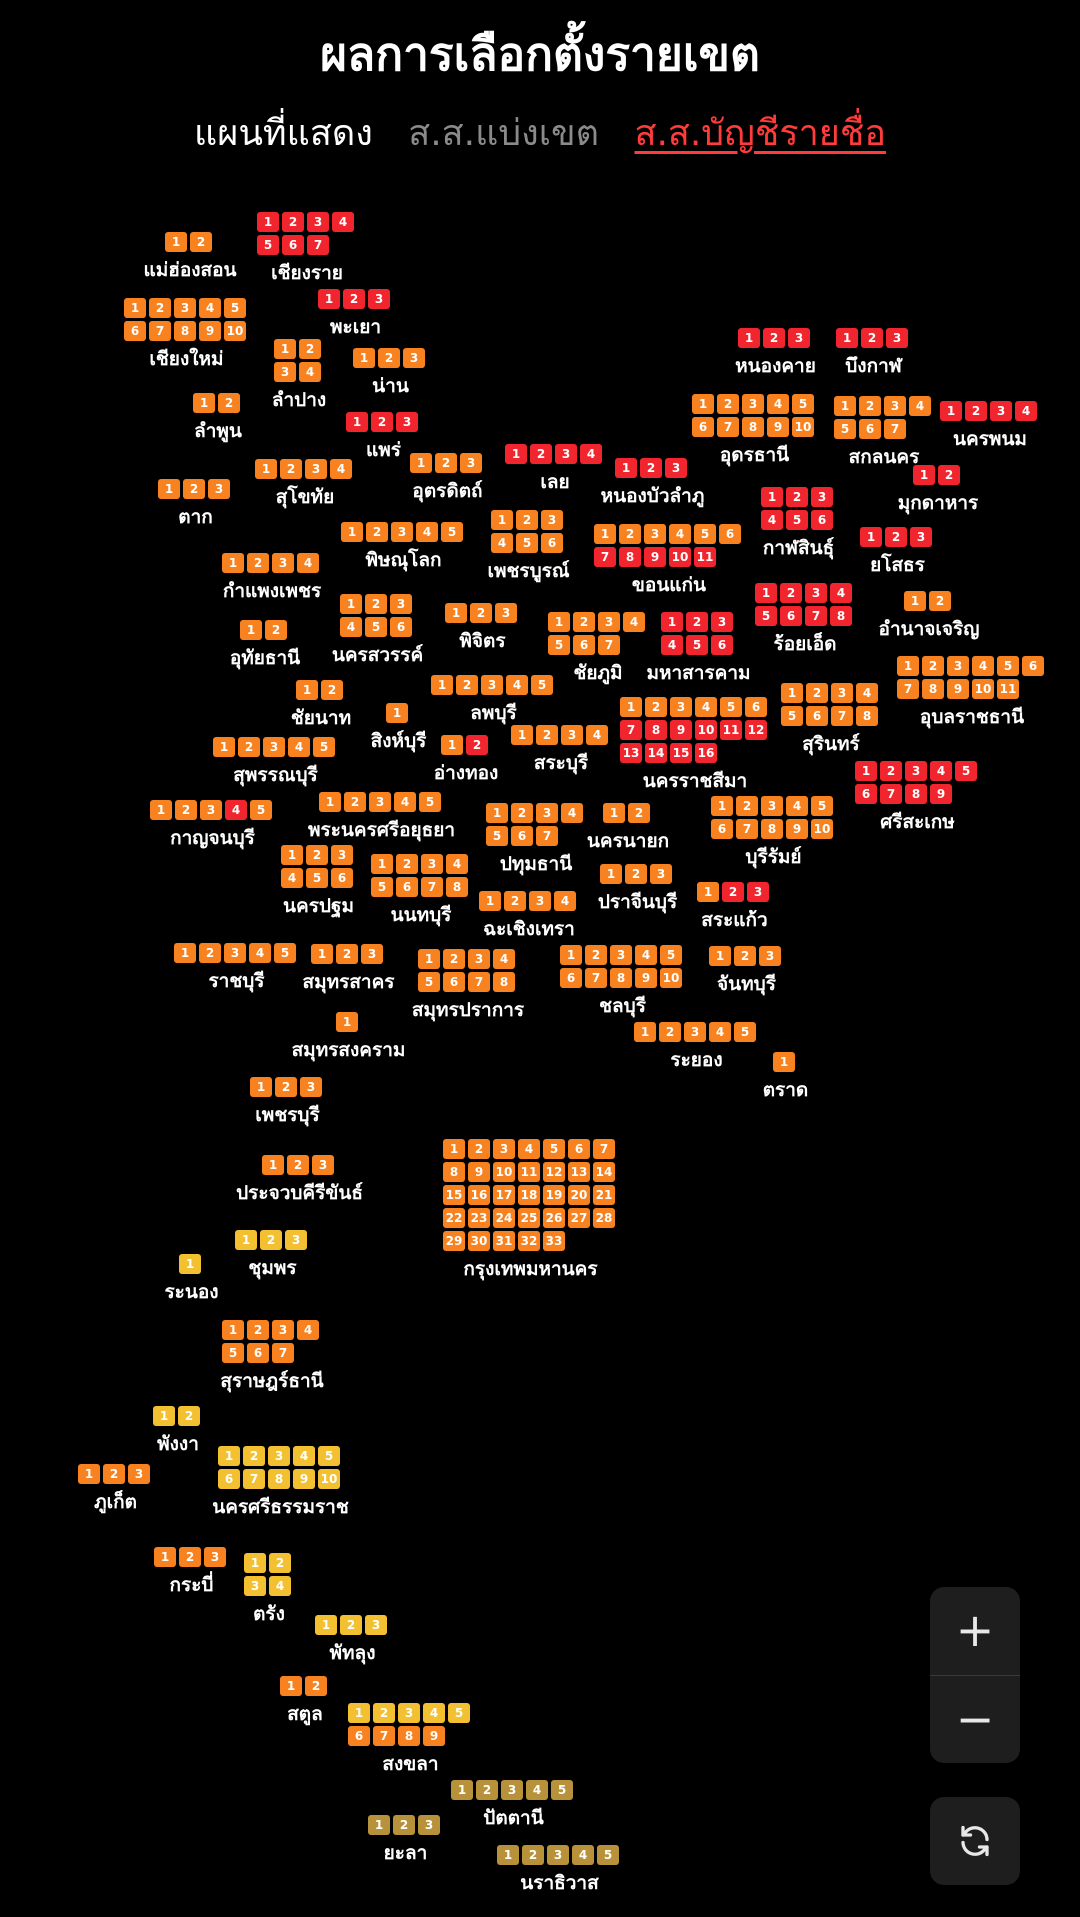 The height and width of the screenshot is (1917, 1080). I want to click on seat-box: 25, so click(529, 1218).